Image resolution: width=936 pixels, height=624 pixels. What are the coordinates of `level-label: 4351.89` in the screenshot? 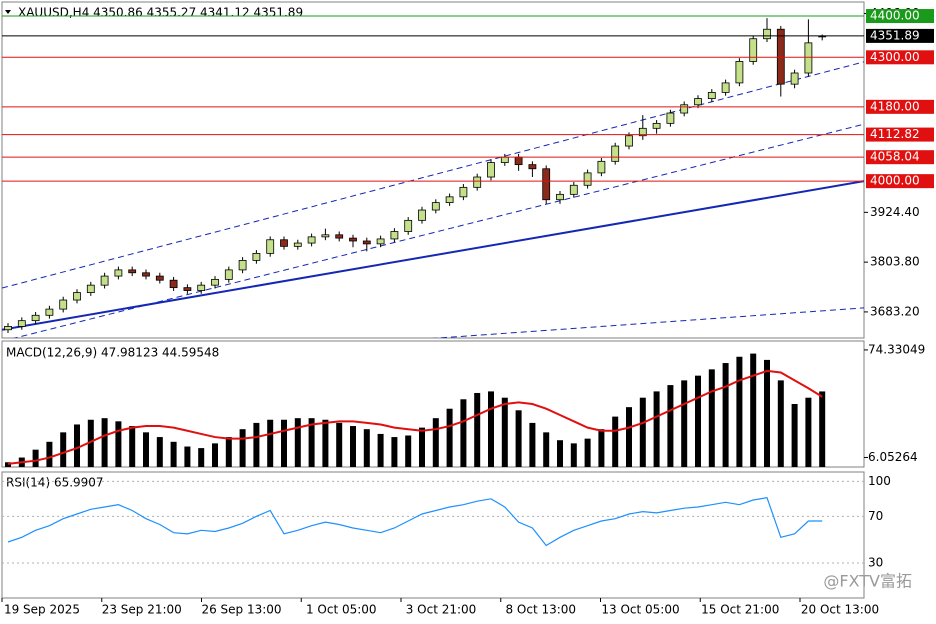 It's located at (895, 35).